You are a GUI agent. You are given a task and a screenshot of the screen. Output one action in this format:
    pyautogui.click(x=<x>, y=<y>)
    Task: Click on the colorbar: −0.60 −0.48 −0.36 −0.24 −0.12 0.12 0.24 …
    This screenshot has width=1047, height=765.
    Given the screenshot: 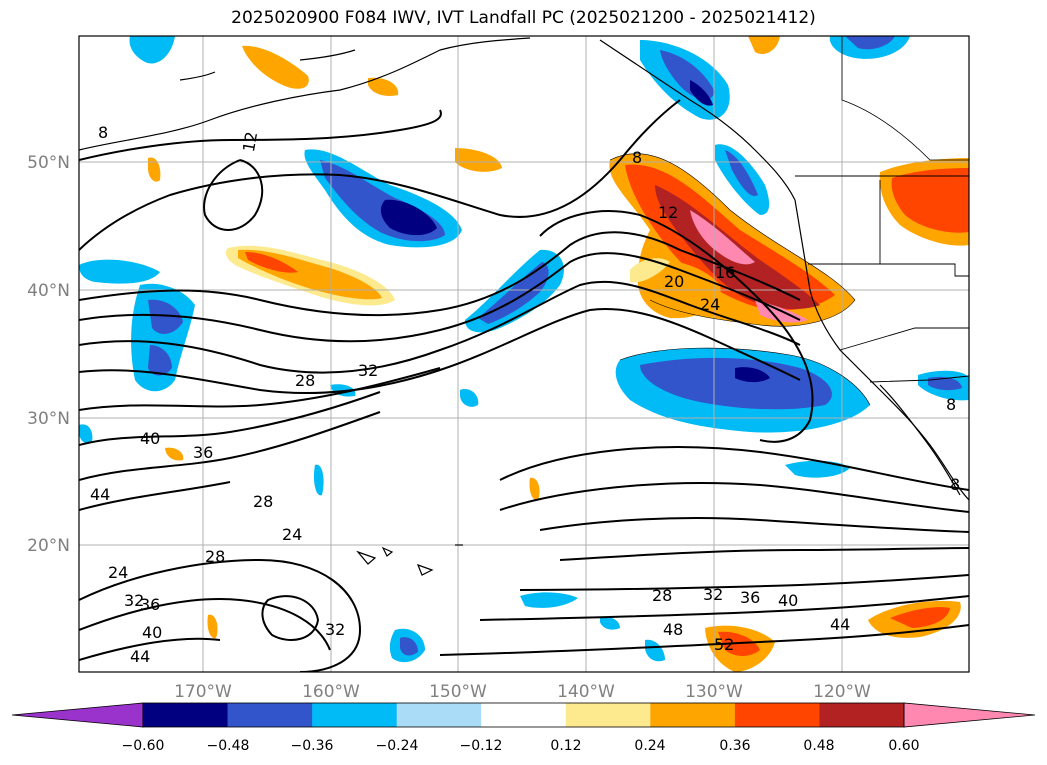 What is the action you would take?
    pyautogui.click(x=523, y=728)
    